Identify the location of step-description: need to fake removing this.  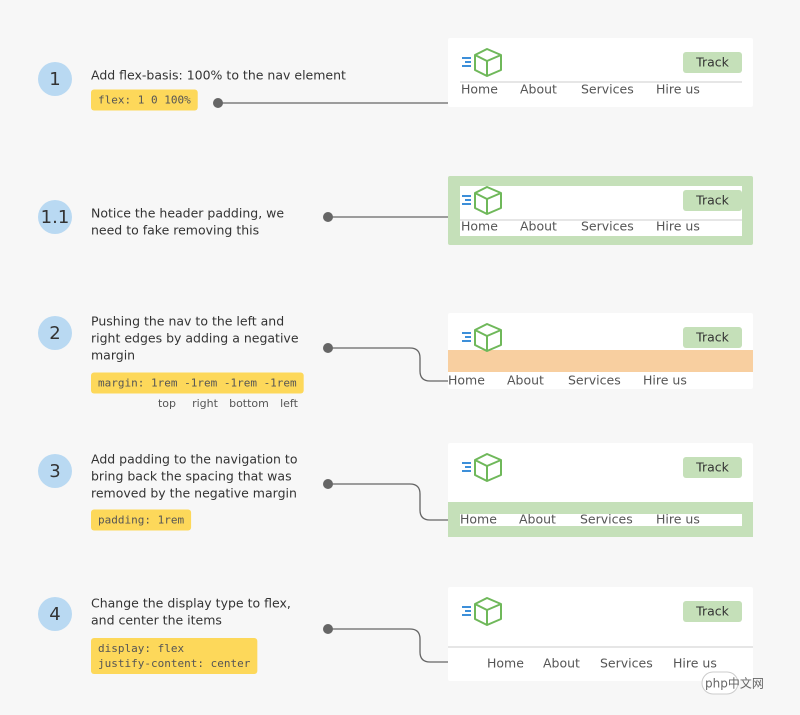
(175, 230).